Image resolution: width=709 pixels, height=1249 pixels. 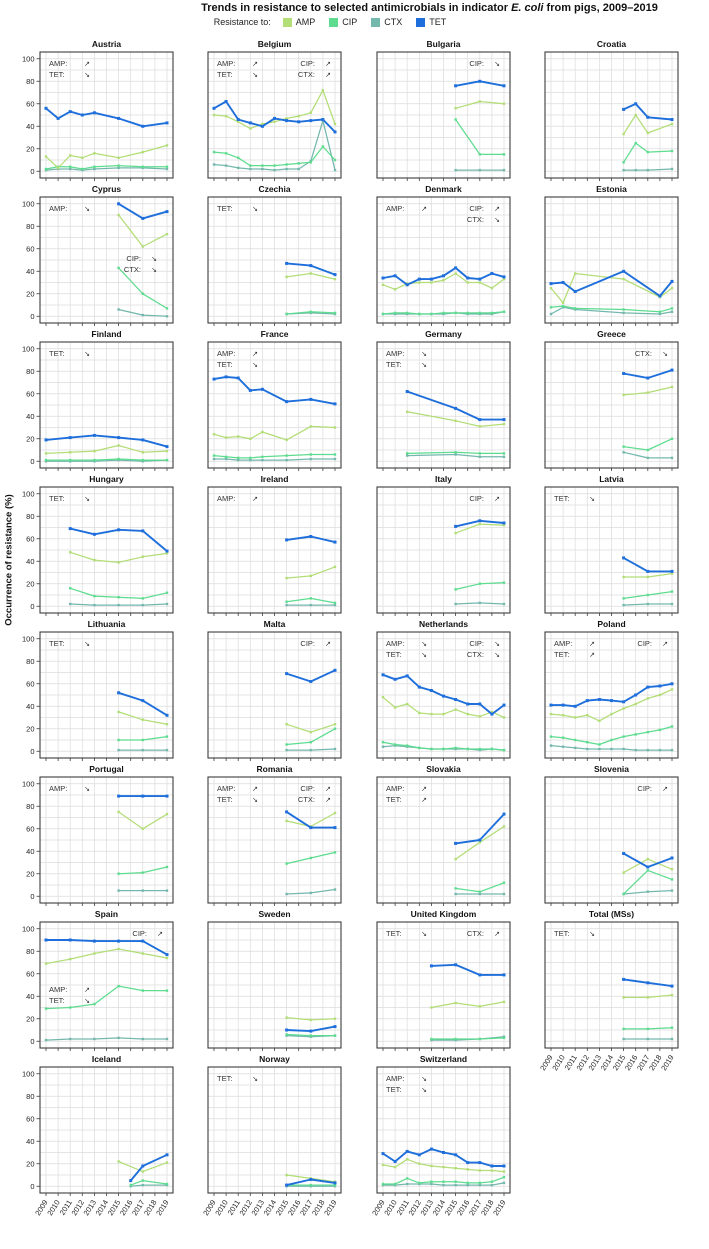 I want to click on series-line-ctx, so click(x=106, y=169).